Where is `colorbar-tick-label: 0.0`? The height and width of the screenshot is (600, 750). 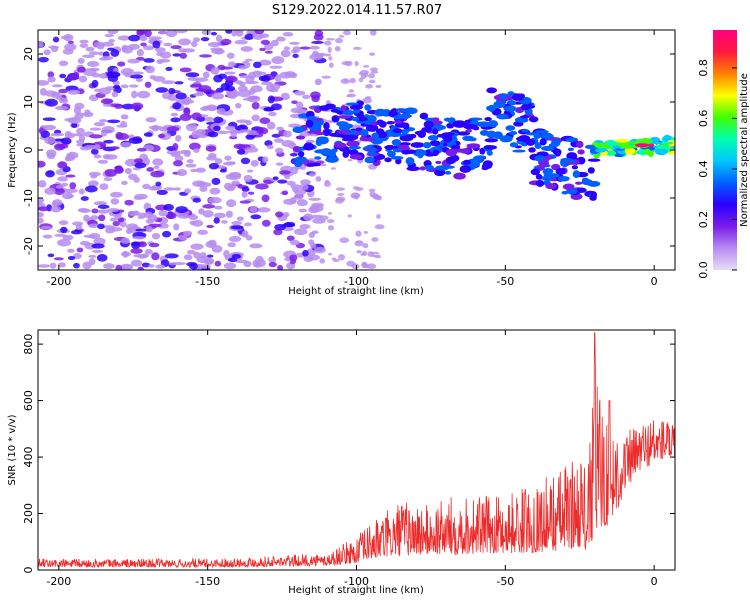 colorbar-tick-label: 0.0 is located at coordinates (703, 270).